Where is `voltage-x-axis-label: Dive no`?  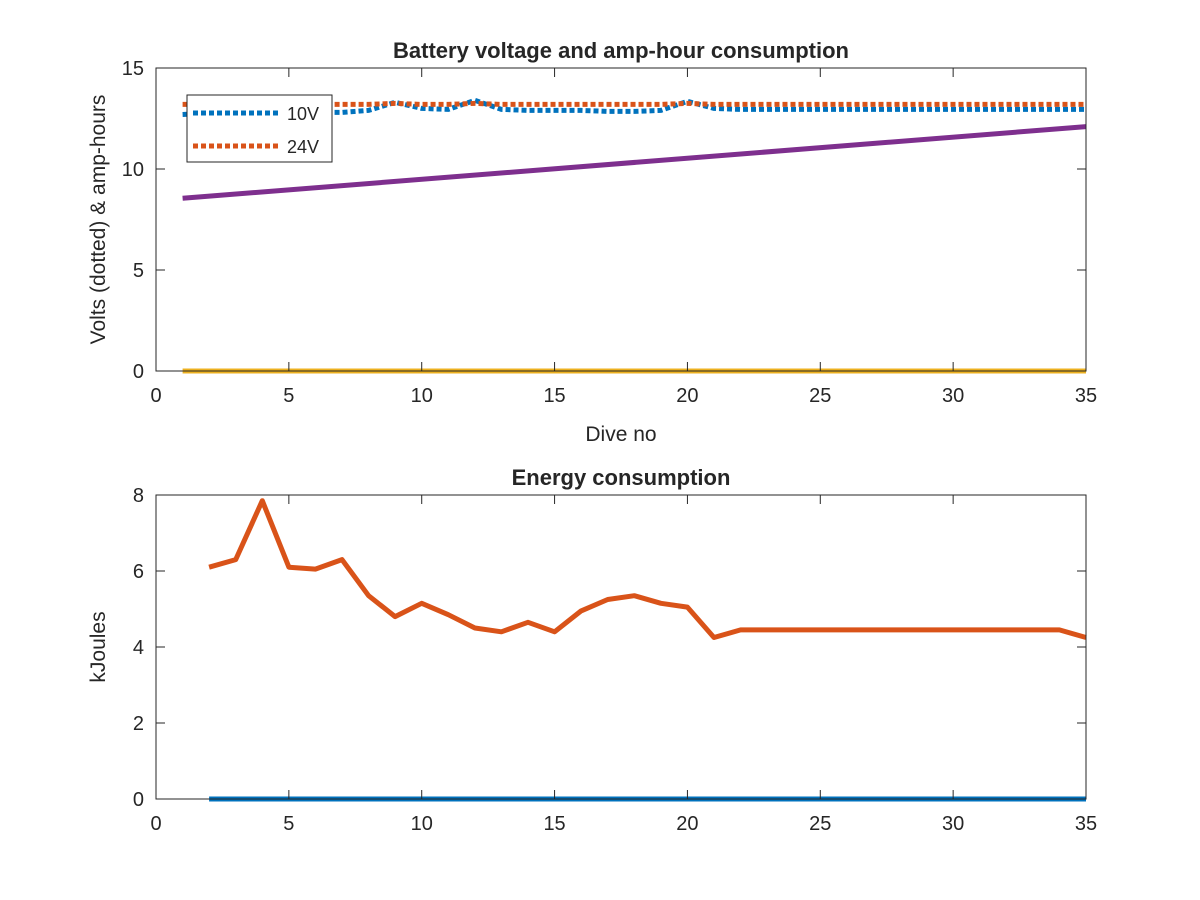 voltage-x-axis-label: Dive no is located at coordinates (620, 434).